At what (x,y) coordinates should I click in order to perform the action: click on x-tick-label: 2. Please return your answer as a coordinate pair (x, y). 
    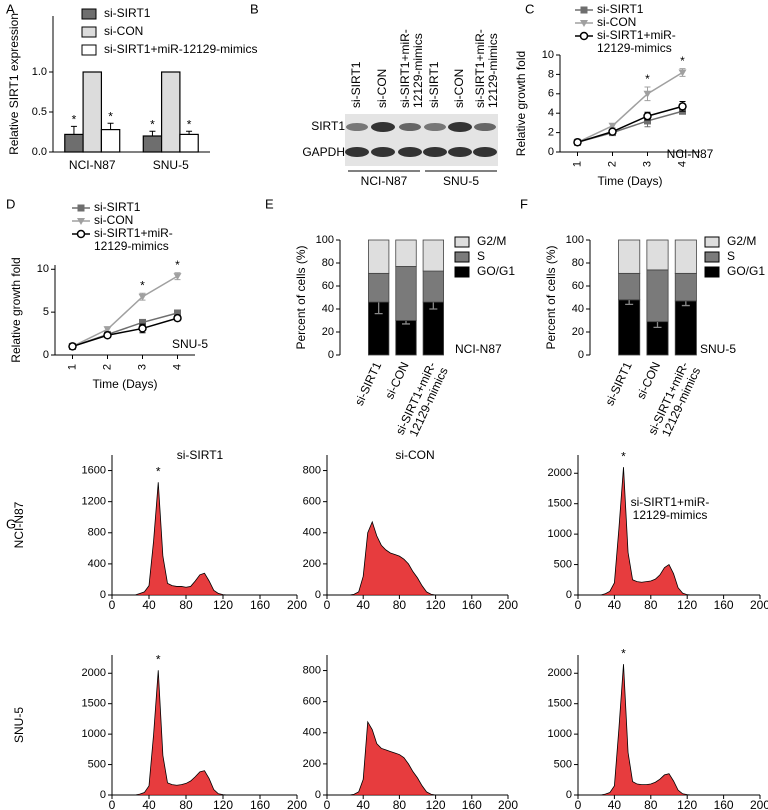
    Looking at the image, I should click on (612, 164).